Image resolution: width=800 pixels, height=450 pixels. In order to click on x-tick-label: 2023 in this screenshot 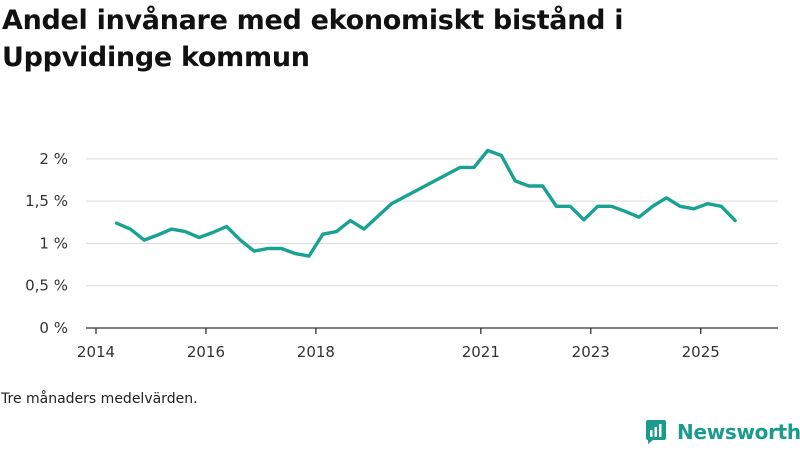, I will do `click(591, 352)`.